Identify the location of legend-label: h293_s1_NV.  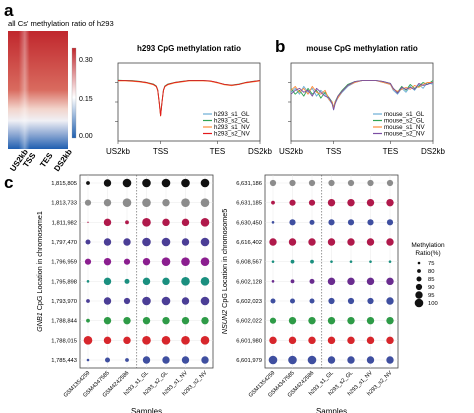
(232, 127).